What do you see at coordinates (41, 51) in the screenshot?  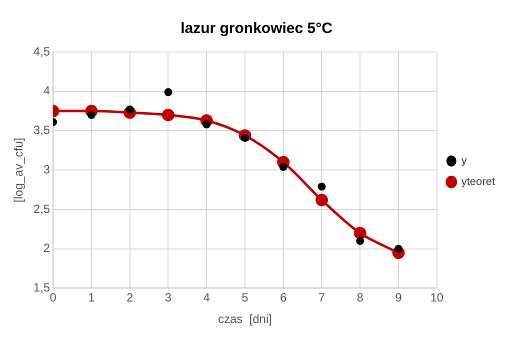 I see `y-tick-label: 4,5` at bounding box center [41, 51].